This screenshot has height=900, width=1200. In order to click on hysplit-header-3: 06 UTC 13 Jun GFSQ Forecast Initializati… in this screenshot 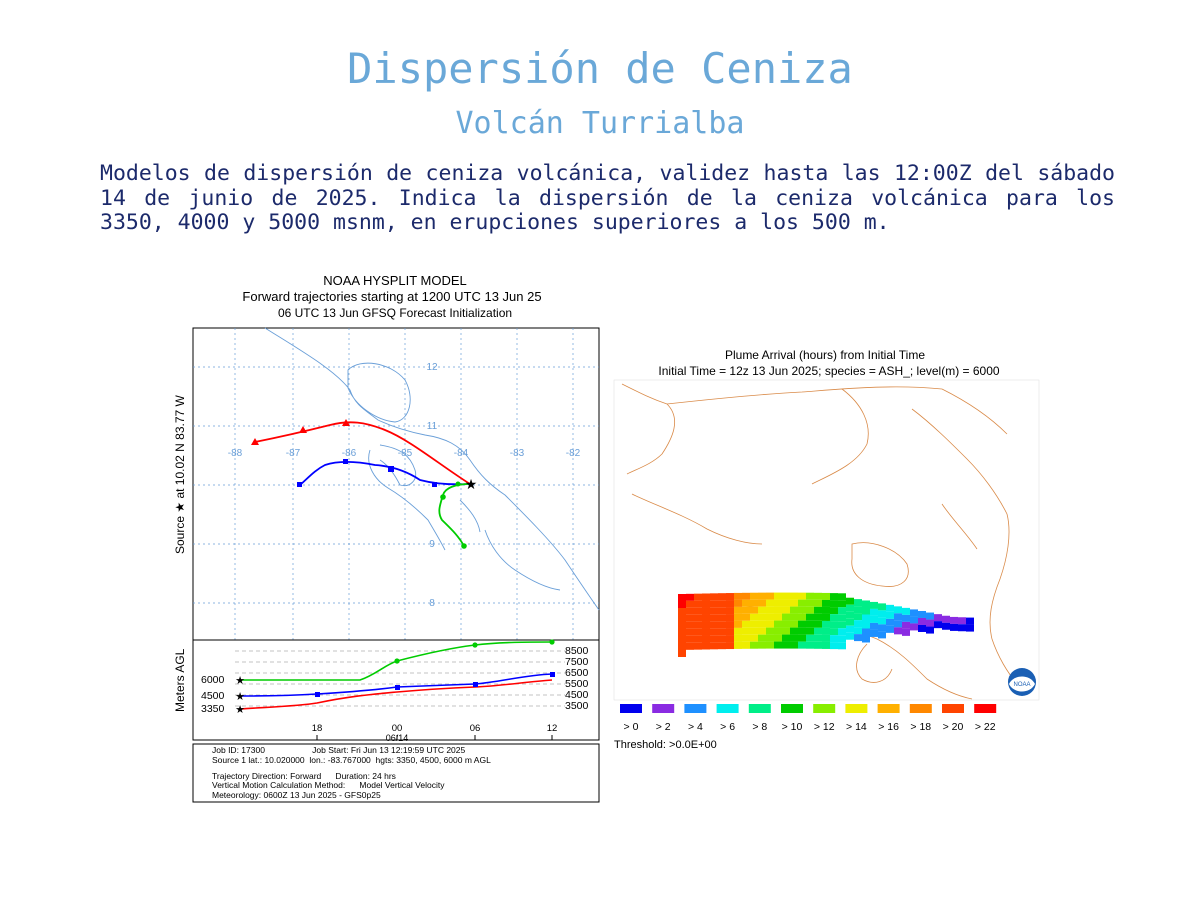, I will do `click(395, 313)`.